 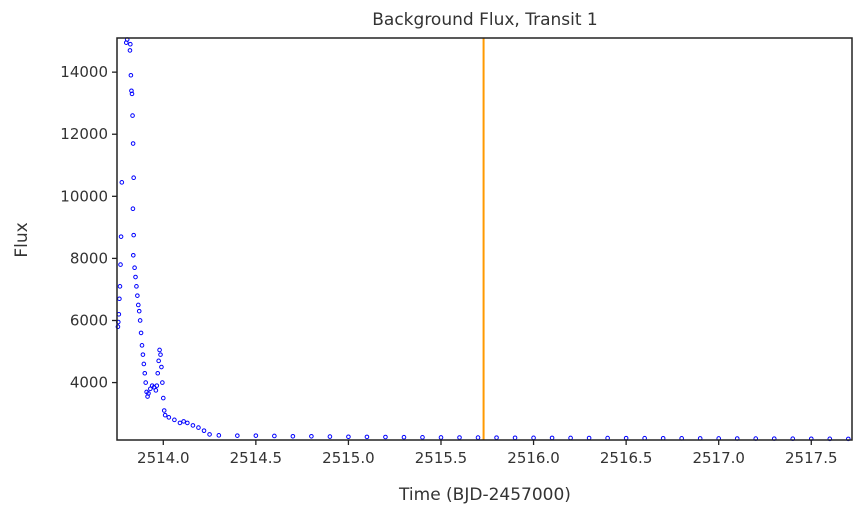 I want to click on y-tick-label: 8000, so click(x=89, y=258).